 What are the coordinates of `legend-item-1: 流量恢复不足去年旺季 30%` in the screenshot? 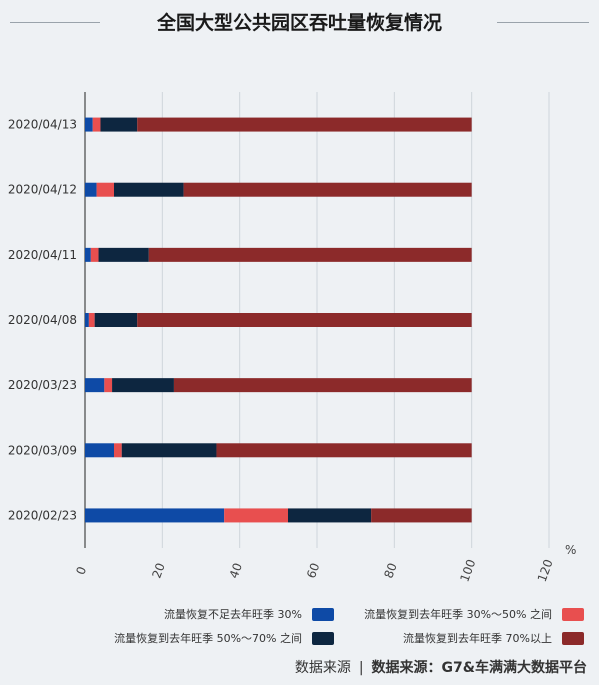 It's located at (249, 614).